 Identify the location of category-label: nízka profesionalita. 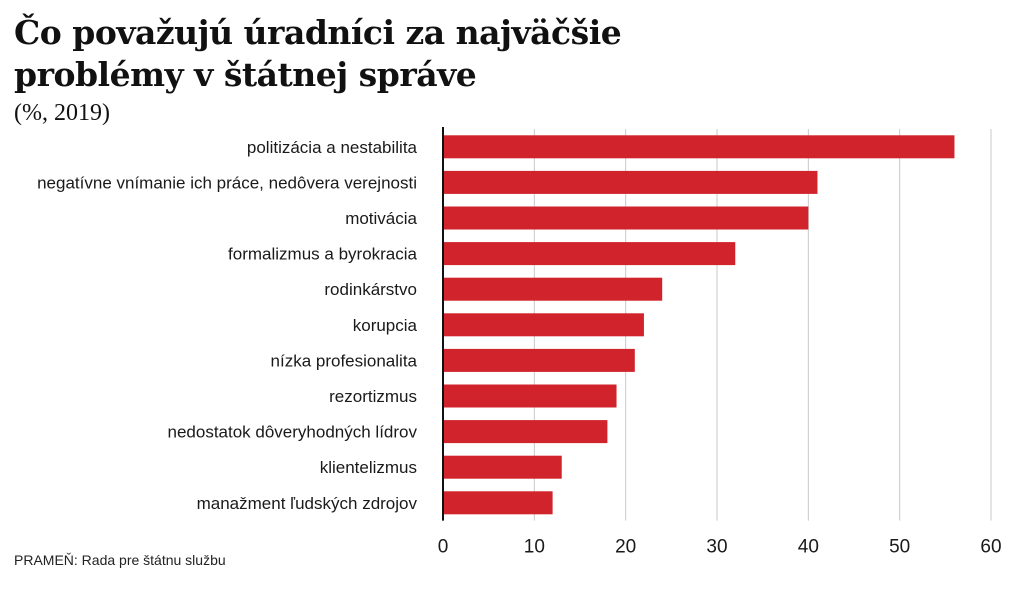
(344, 360).